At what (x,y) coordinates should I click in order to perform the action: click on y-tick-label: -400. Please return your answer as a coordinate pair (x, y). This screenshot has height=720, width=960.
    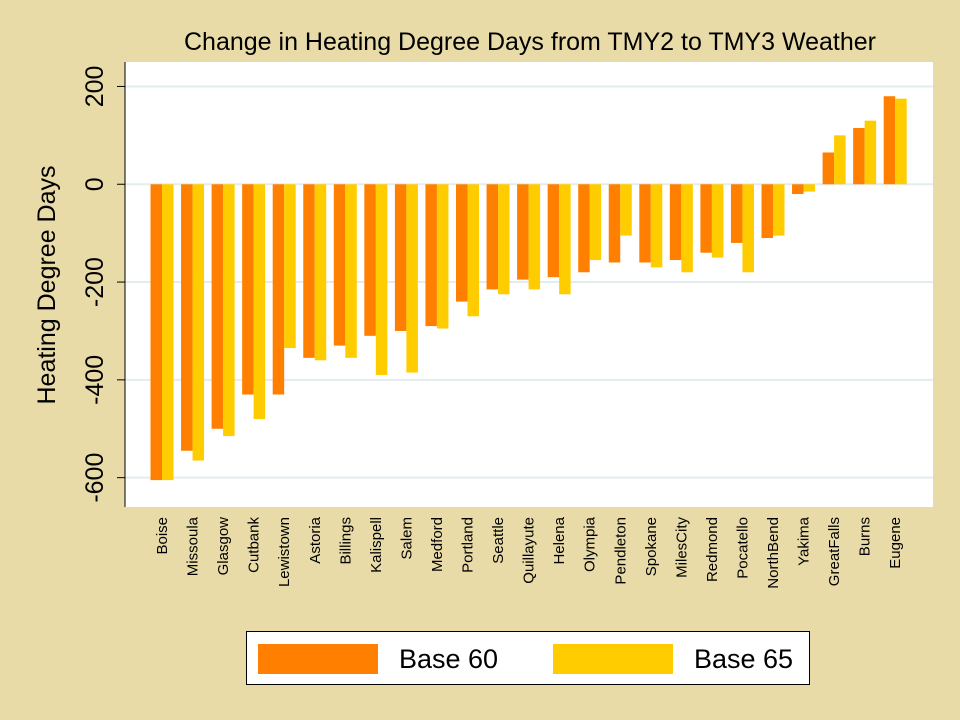
    Looking at the image, I should click on (95, 380).